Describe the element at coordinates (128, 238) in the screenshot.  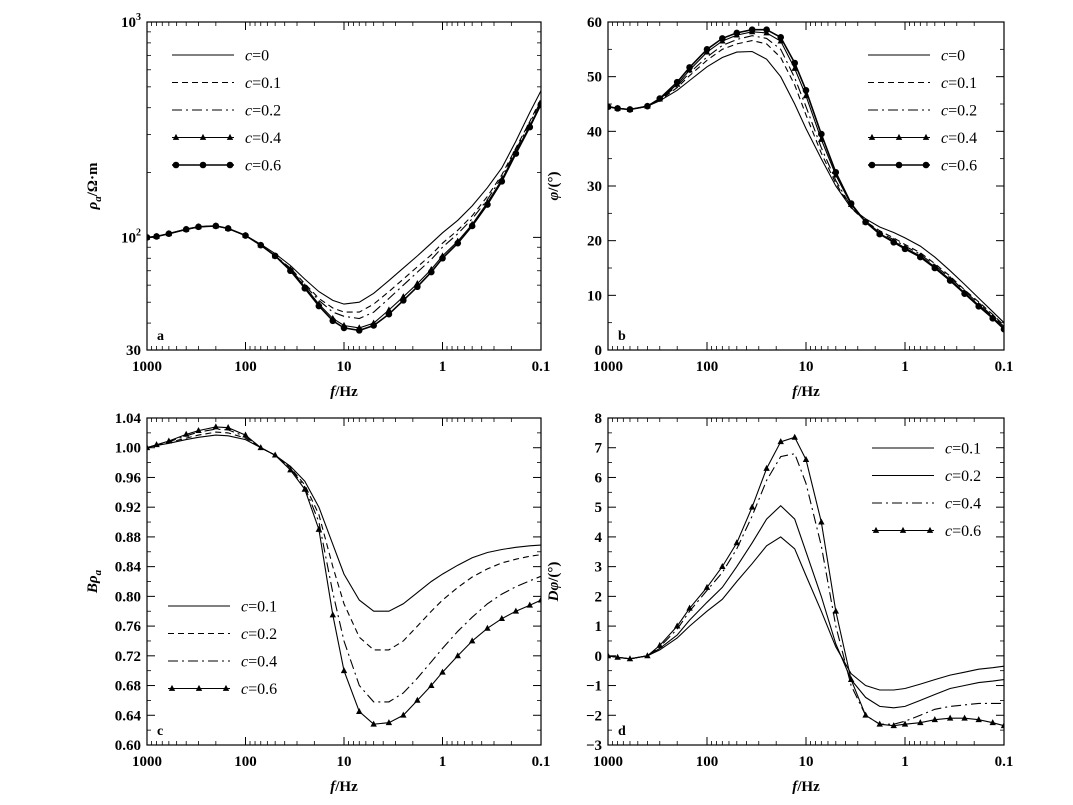
I see `tick-base: 10` at that location.